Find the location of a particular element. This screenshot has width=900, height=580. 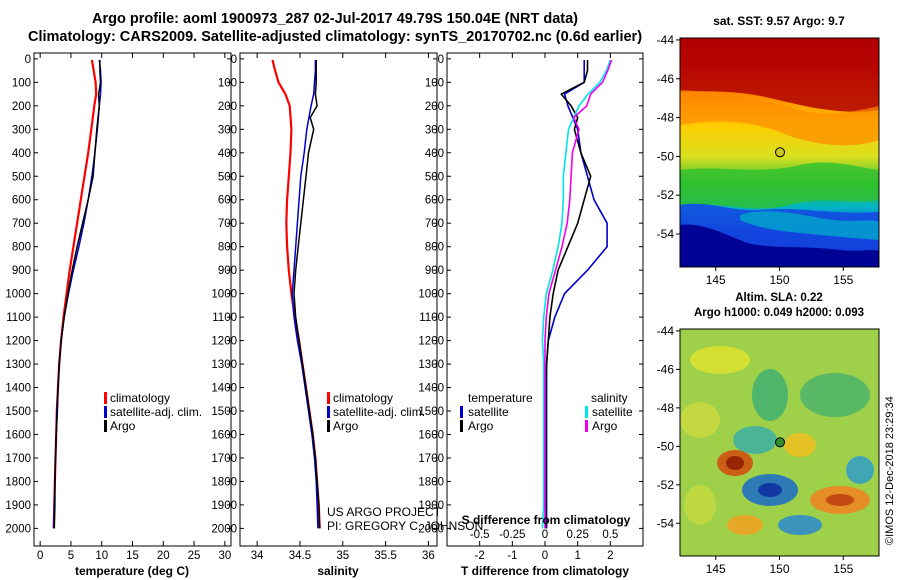

depth-tick-label: 800 is located at coordinates (227, 248).